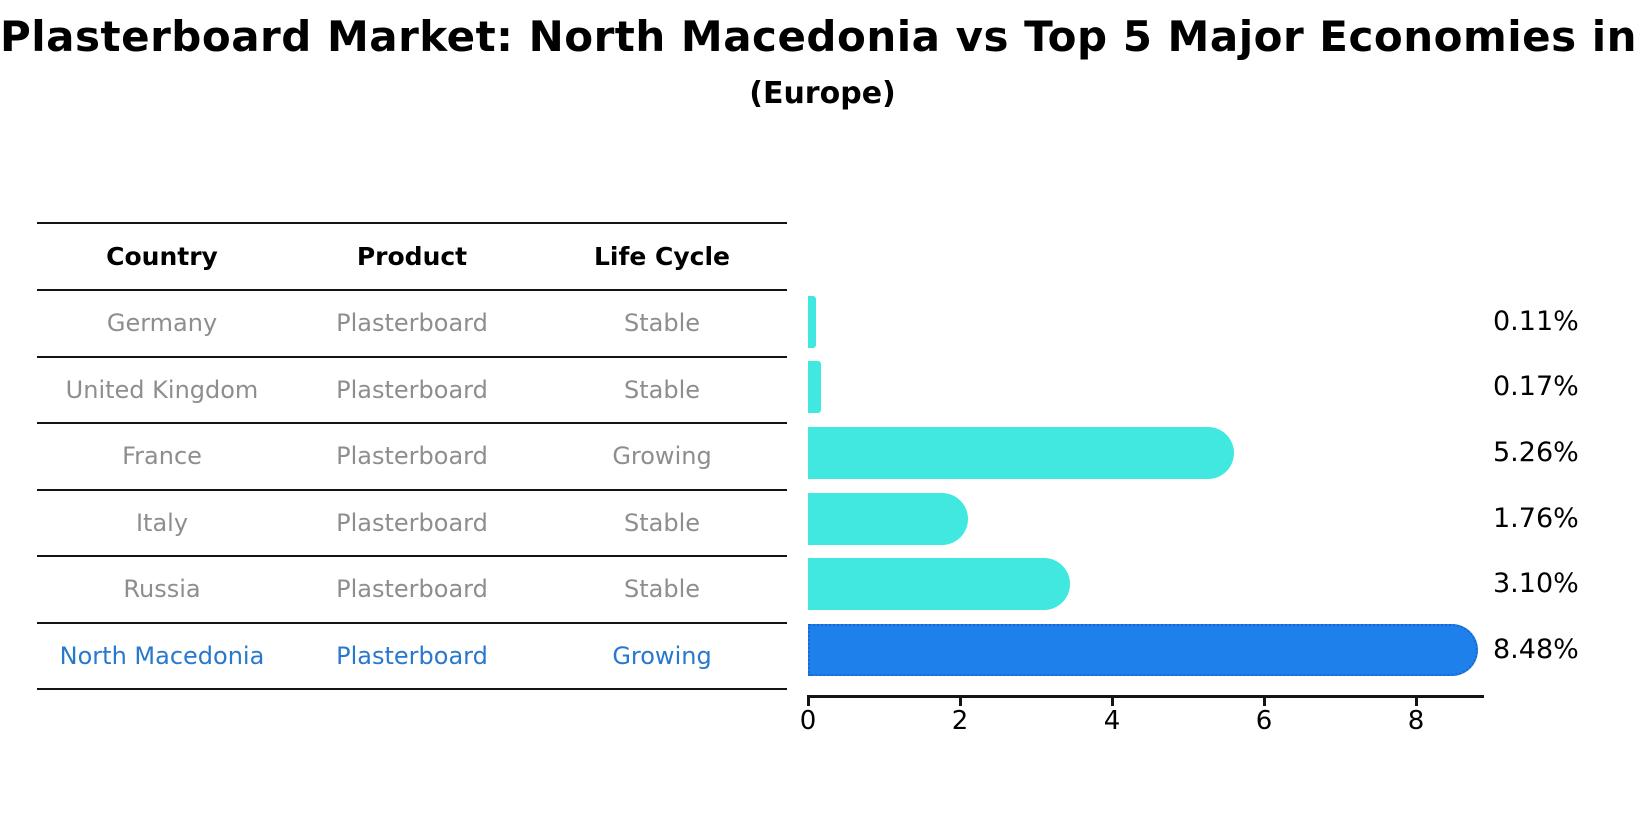 Image resolution: width=1645 pixels, height=823 pixels. What do you see at coordinates (1536, 452) in the screenshot?
I see `value-label-france: 5.26%` at bounding box center [1536, 452].